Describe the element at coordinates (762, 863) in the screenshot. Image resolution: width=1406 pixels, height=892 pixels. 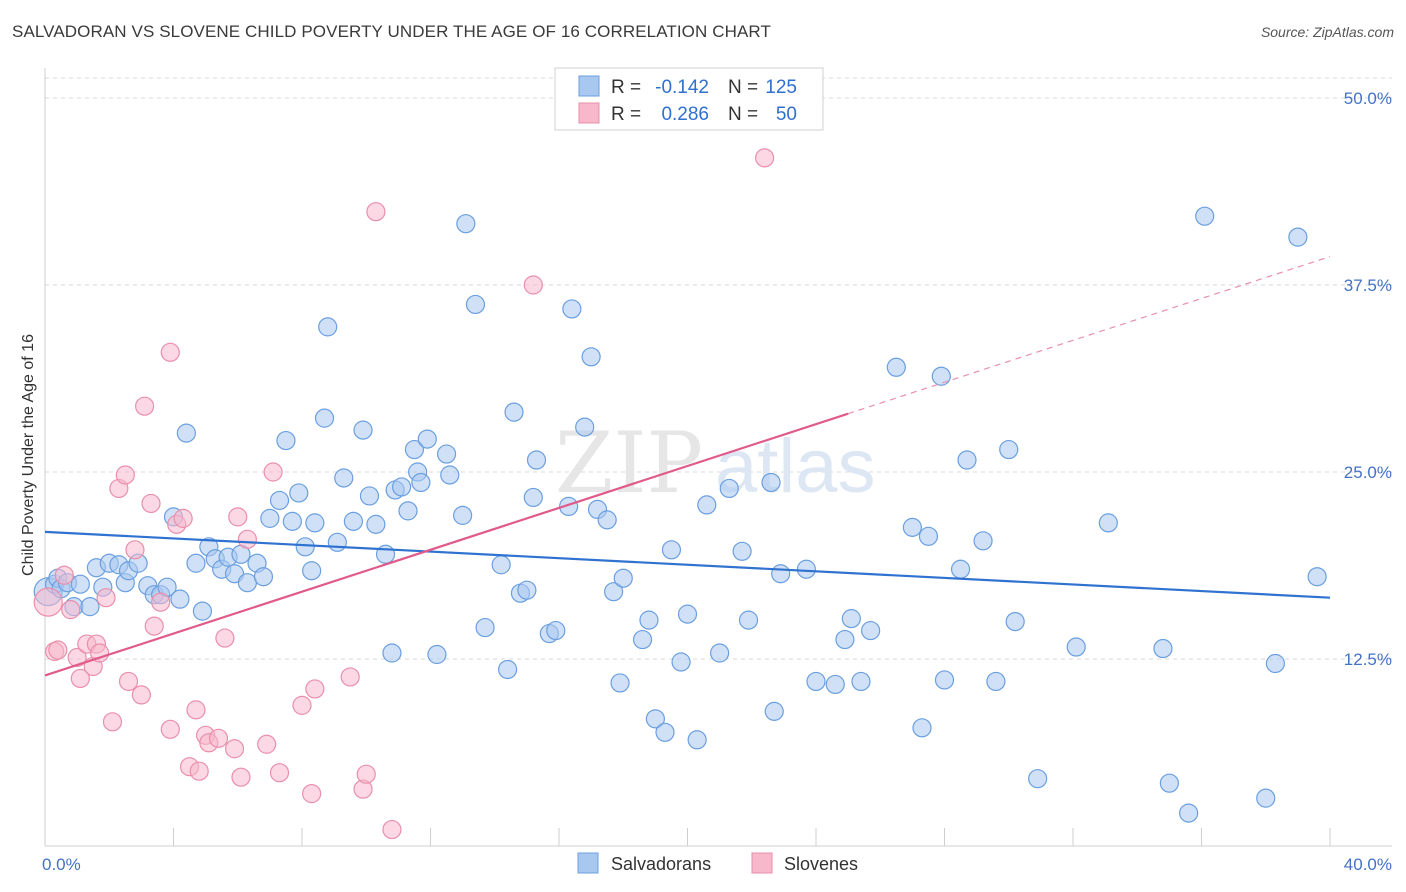
I see `bottom-legend-swatch-pink` at that location.